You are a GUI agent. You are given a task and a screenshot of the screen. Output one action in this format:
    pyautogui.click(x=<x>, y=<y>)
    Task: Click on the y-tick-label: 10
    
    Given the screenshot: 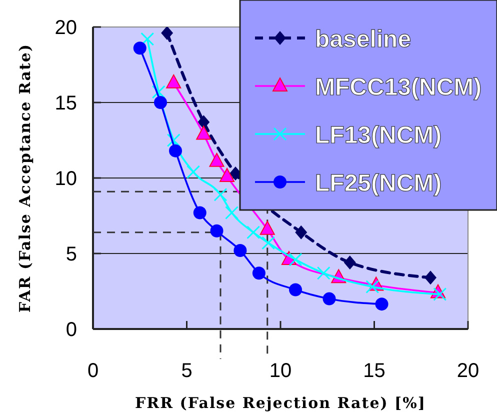 What is the action you would take?
    pyautogui.click(x=65, y=179)
    